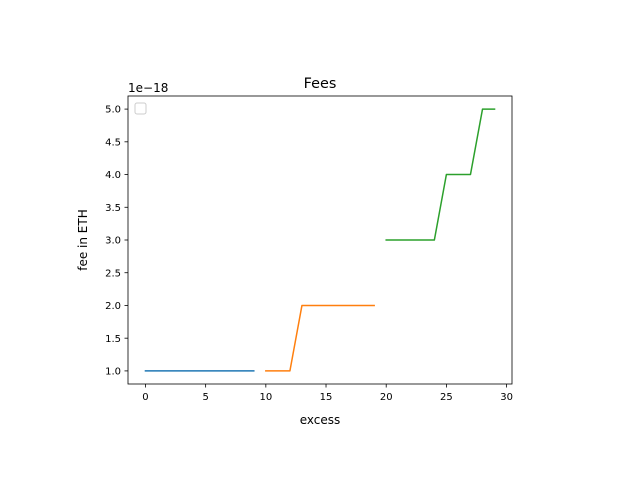 Image resolution: width=640 pixels, height=484 pixels. I want to click on y-tick-label: 2.5, so click(113, 273).